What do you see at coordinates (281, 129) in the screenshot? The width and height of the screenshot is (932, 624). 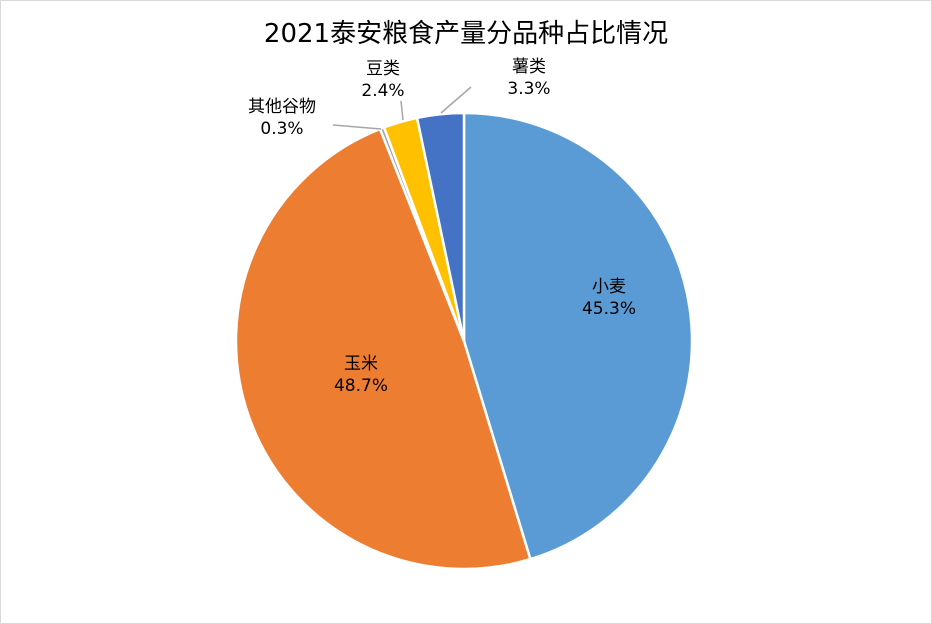 I see `slice-percent-label: 0.3%` at bounding box center [281, 129].